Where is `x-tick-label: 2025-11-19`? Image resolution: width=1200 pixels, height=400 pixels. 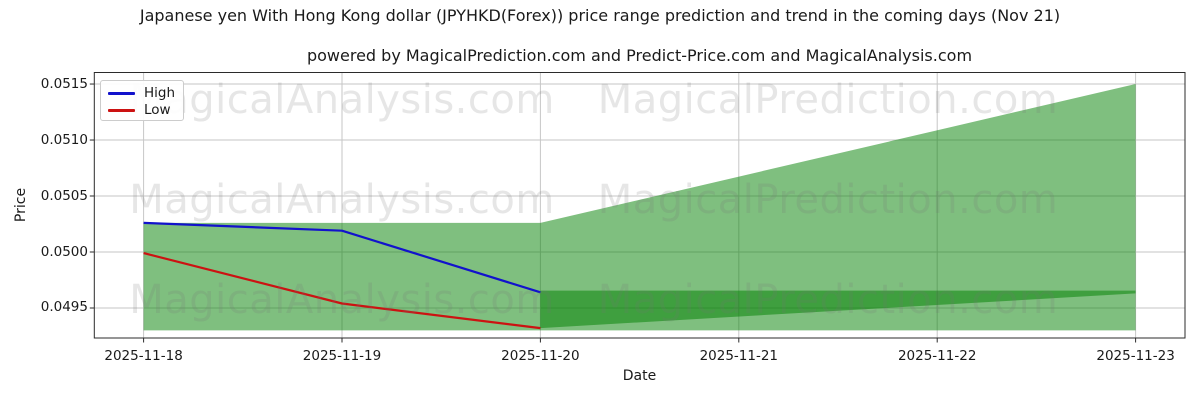 x-tick-label: 2025-11-19 is located at coordinates (342, 356).